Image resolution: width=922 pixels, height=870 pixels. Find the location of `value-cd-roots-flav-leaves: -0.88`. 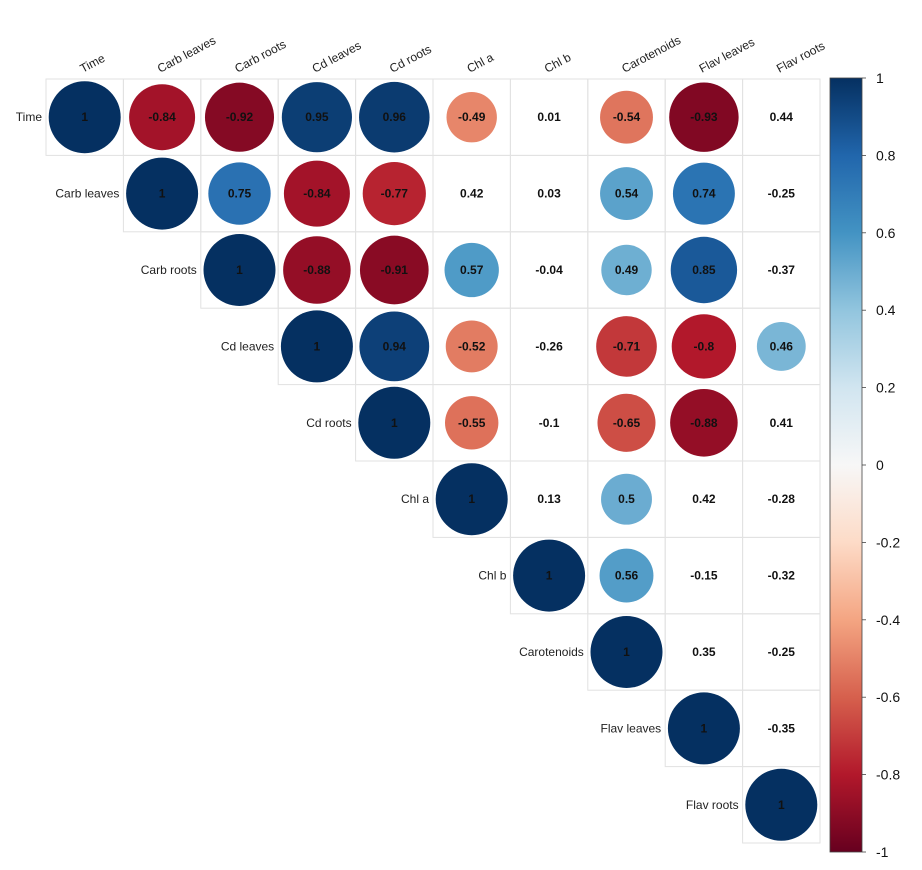

value-cd-roots-flav-leaves: -0.88 is located at coordinates (704, 423).